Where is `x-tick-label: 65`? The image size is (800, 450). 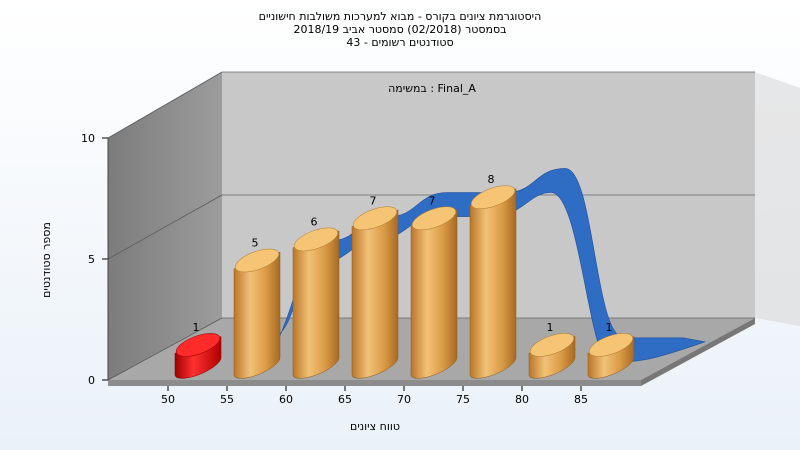 x-tick-label: 65 is located at coordinates (345, 399).